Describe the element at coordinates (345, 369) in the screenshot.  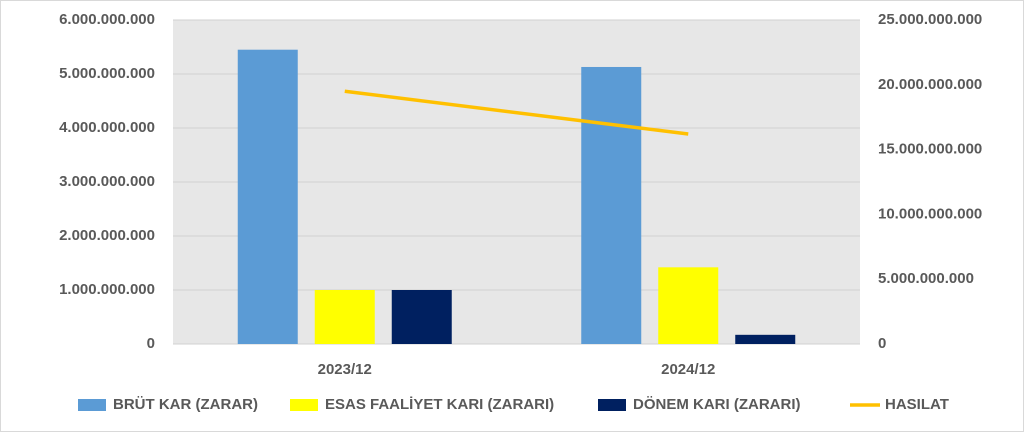
I see `x-tick-label: 2023/12` at that location.